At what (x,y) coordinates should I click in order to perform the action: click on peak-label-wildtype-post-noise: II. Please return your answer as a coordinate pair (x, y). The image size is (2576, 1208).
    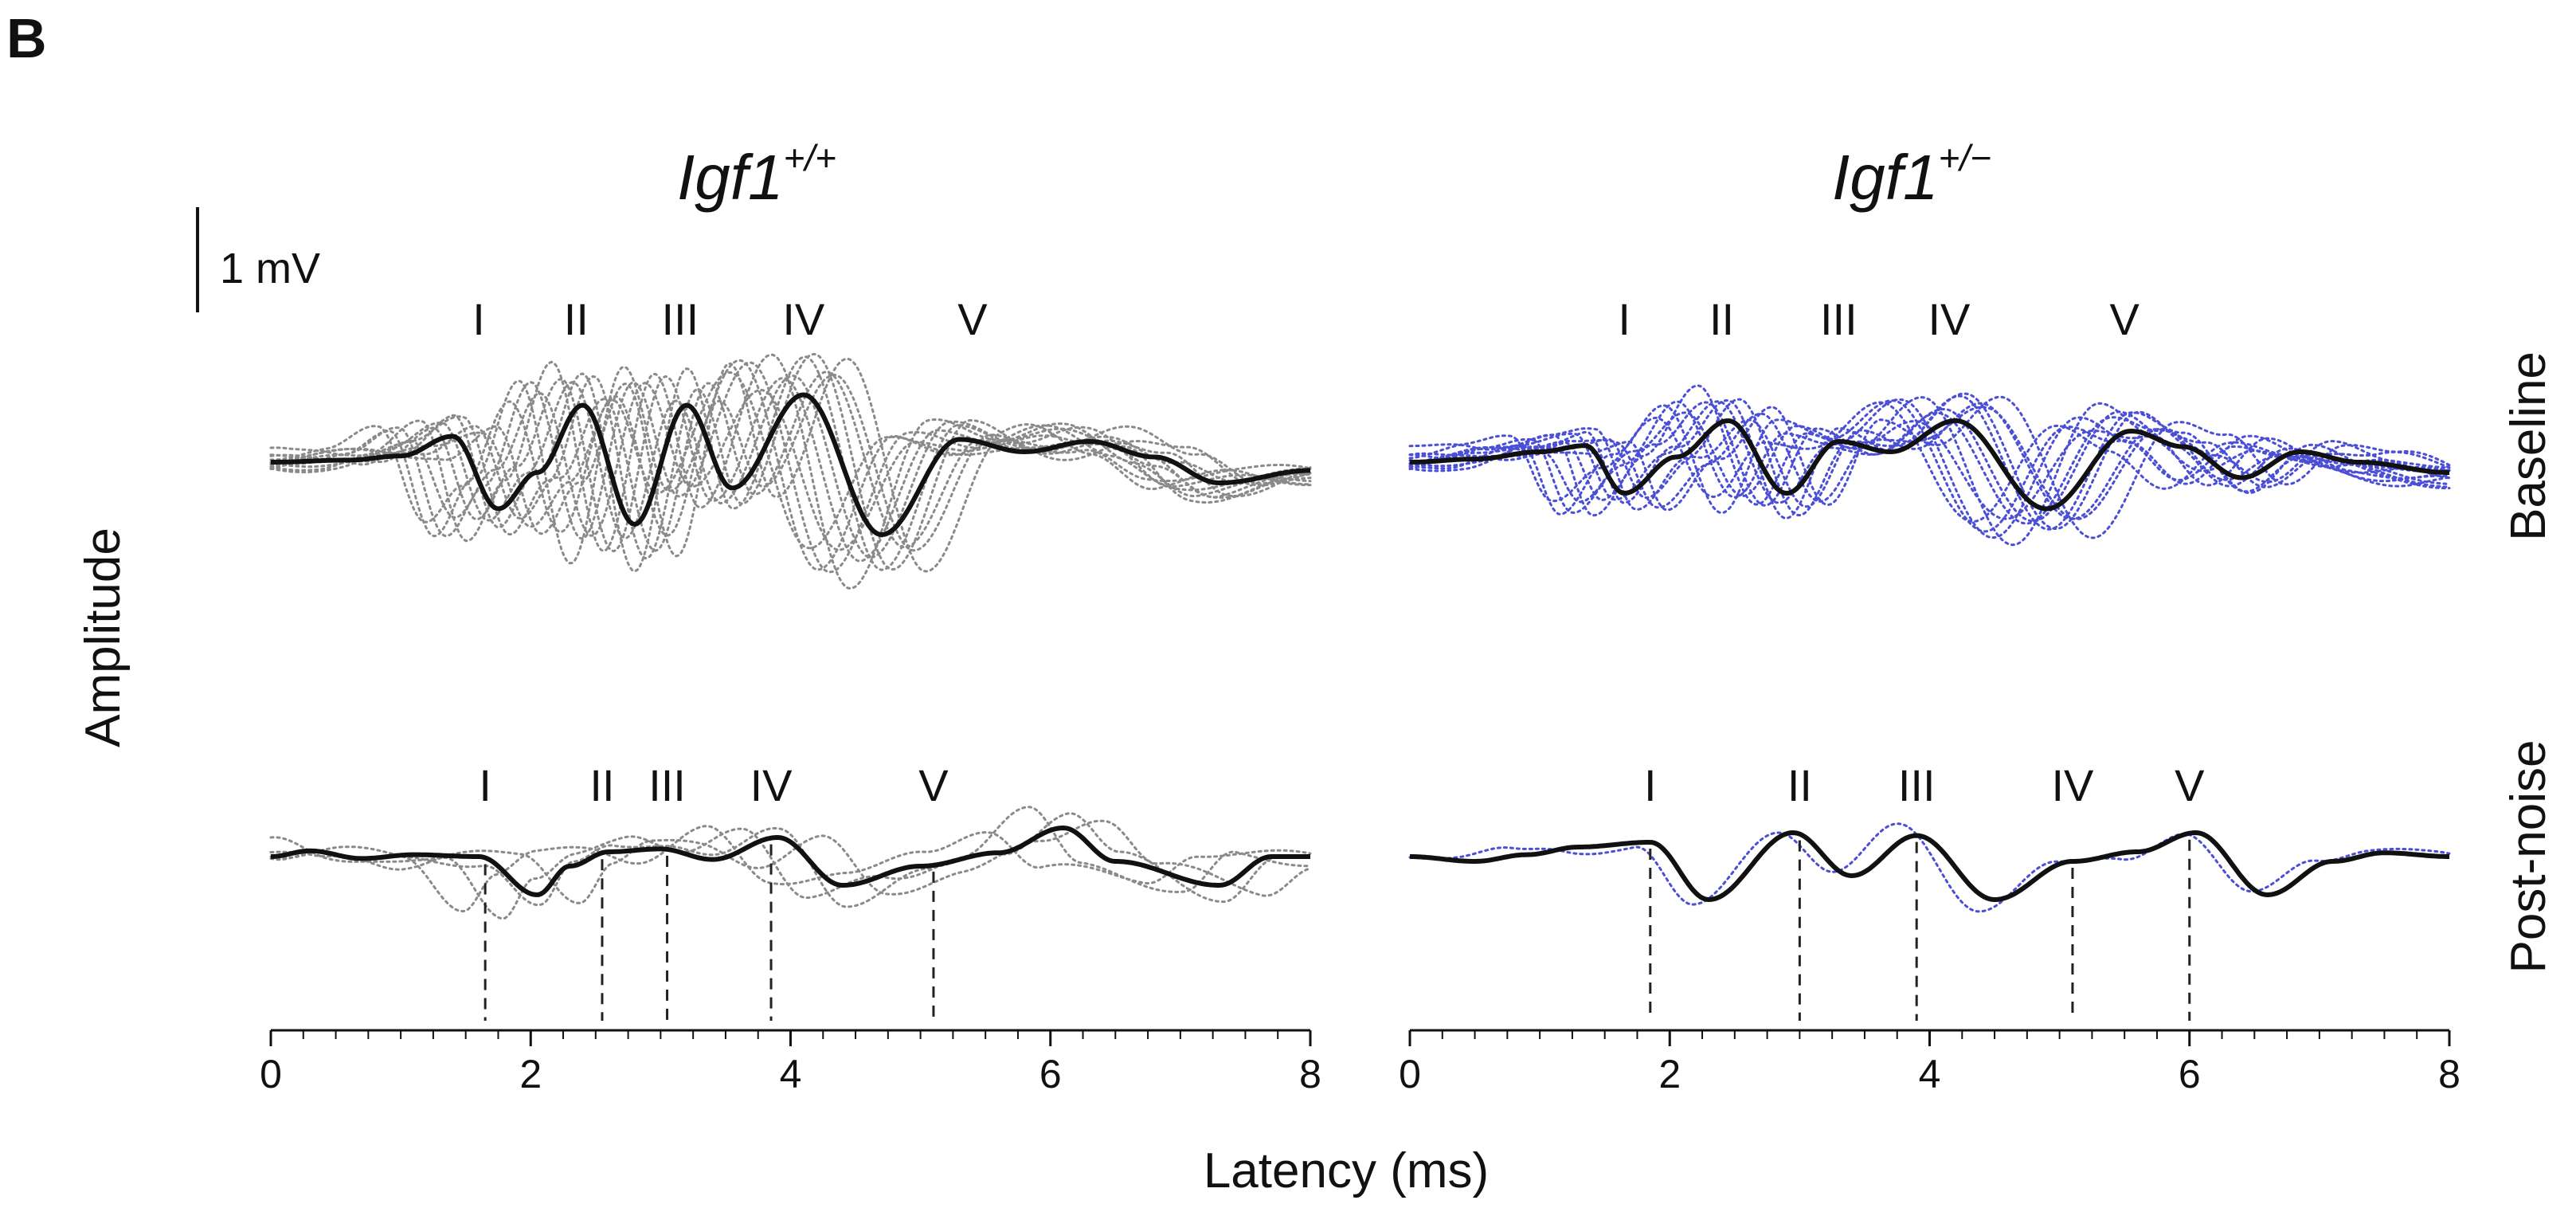
    Looking at the image, I should click on (601, 785).